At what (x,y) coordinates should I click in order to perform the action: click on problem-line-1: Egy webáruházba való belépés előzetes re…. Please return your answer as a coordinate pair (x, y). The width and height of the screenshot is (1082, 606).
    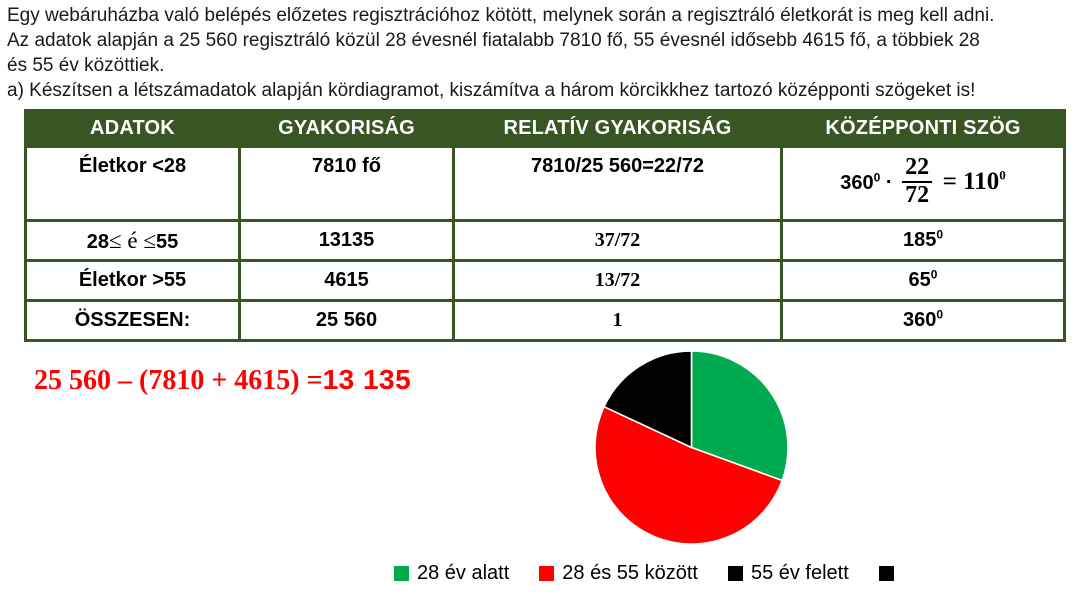
    Looking at the image, I should click on (501, 15).